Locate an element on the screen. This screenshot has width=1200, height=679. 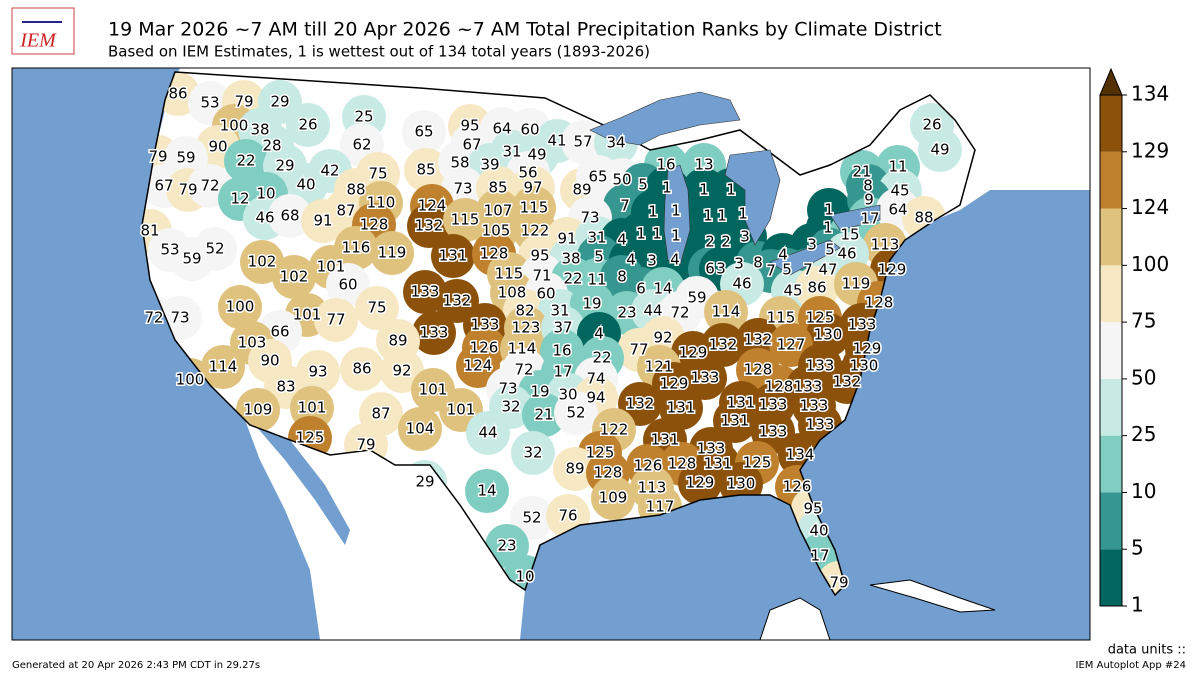
rank-label: 68 is located at coordinates (289, 216).